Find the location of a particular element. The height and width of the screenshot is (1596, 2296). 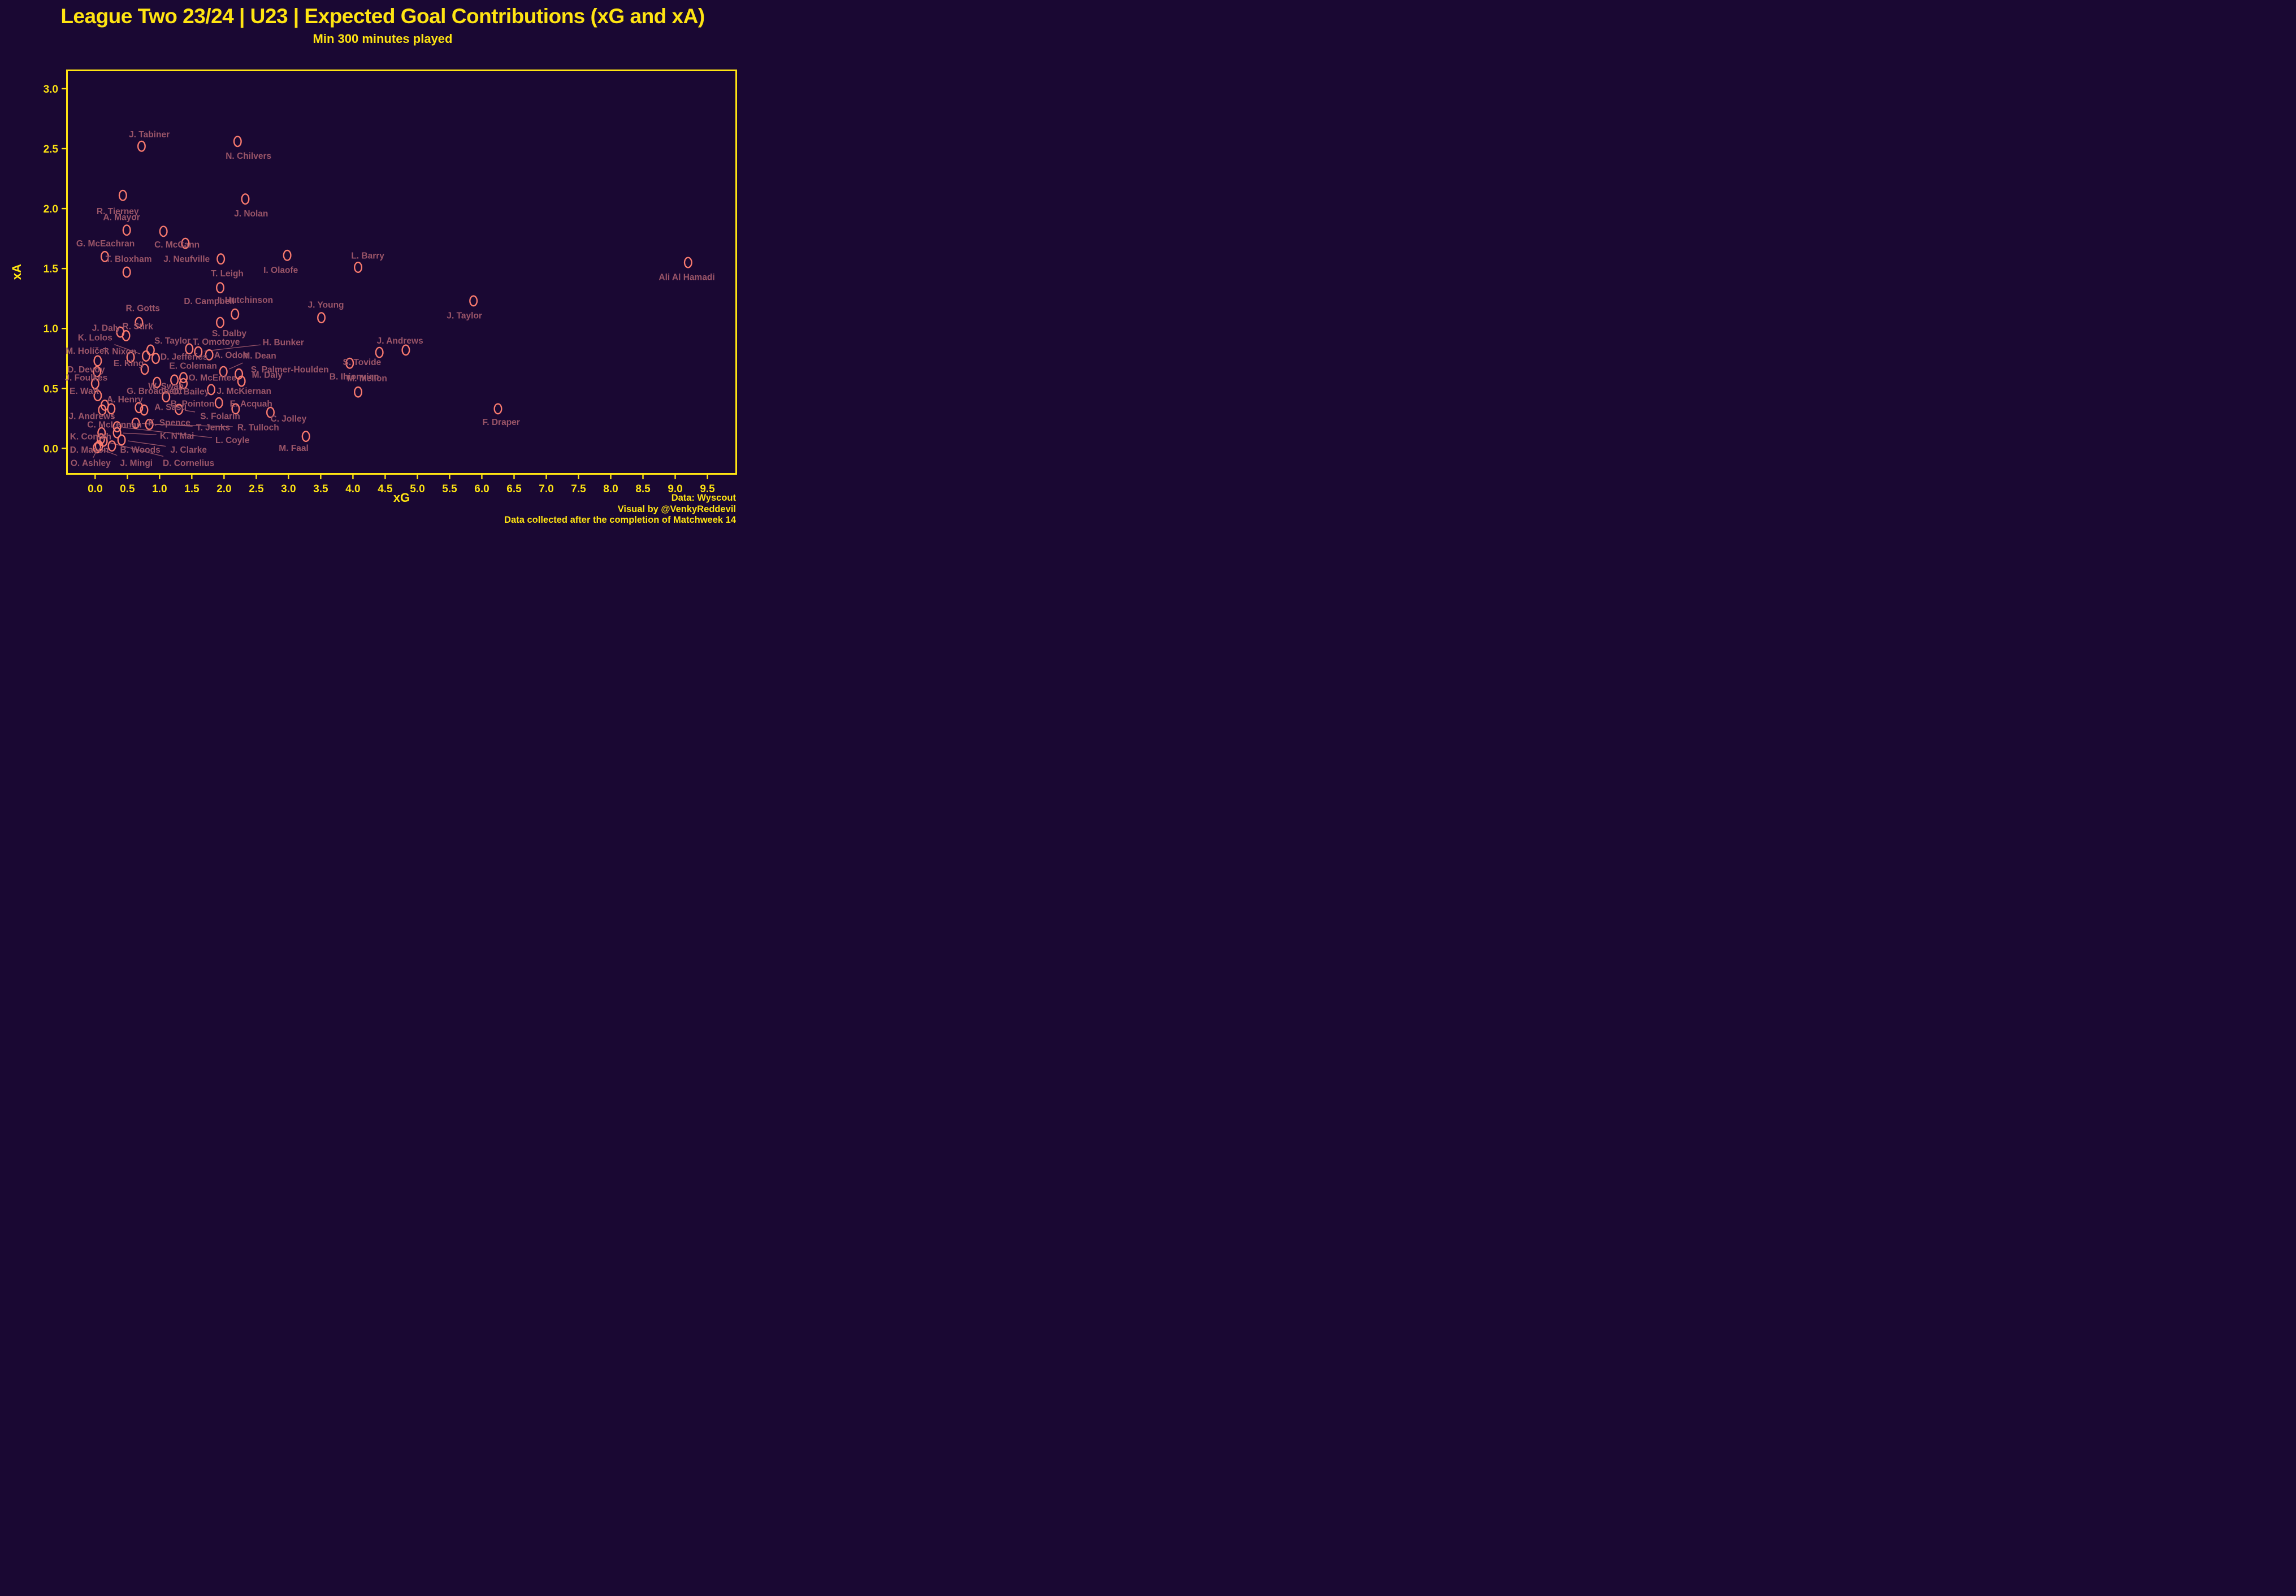

player-label: R. Tulloch is located at coordinates (258, 428).